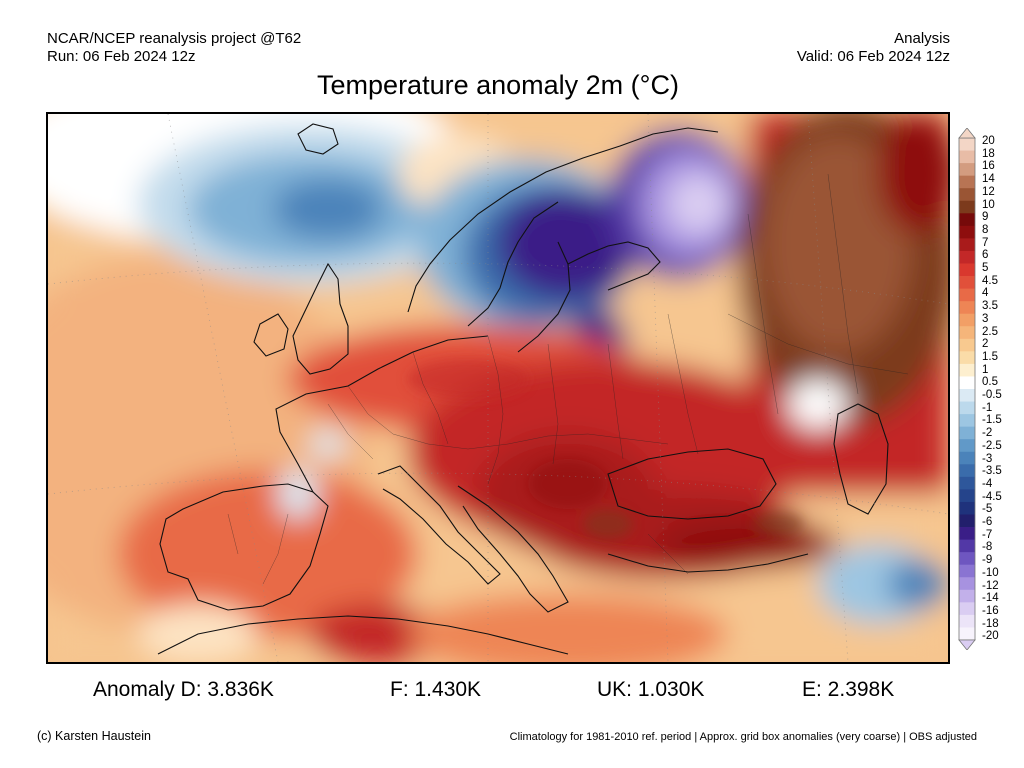 This screenshot has width=1024, height=768. Describe the element at coordinates (436, 689) in the screenshot. I see `stat-f: F: 1.430K` at that location.